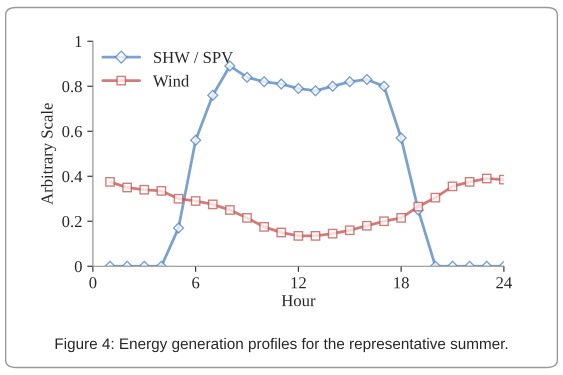 This screenshot has height=375, width=563. What do you see at coordinates (92, 282) in the screenshot?
I see `x-tick-label: 0` at bounding box center [92, 282].